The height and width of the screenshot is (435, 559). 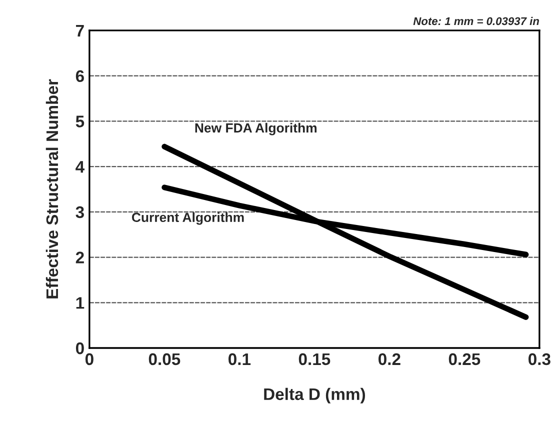 I want to click on x-tick-label: 0, so click(x=89, y=359).